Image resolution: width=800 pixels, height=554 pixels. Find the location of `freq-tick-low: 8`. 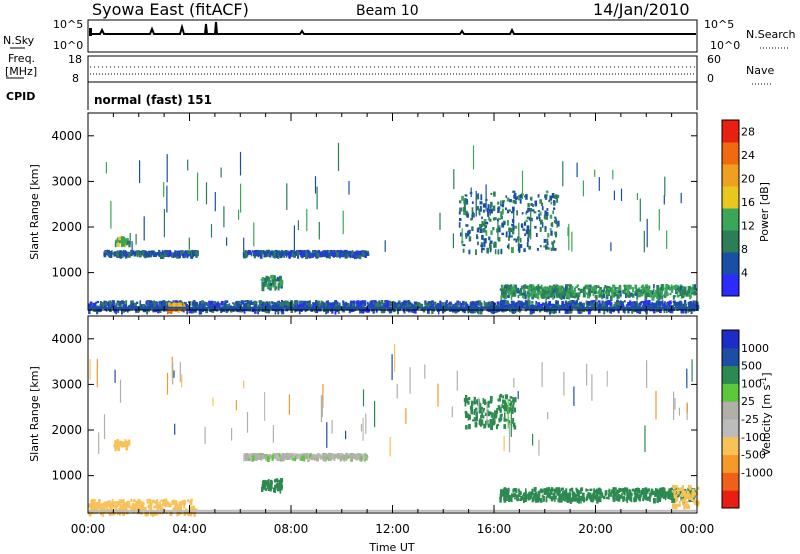

freq-tick-low: 8 is located at coordinates (75, 78).